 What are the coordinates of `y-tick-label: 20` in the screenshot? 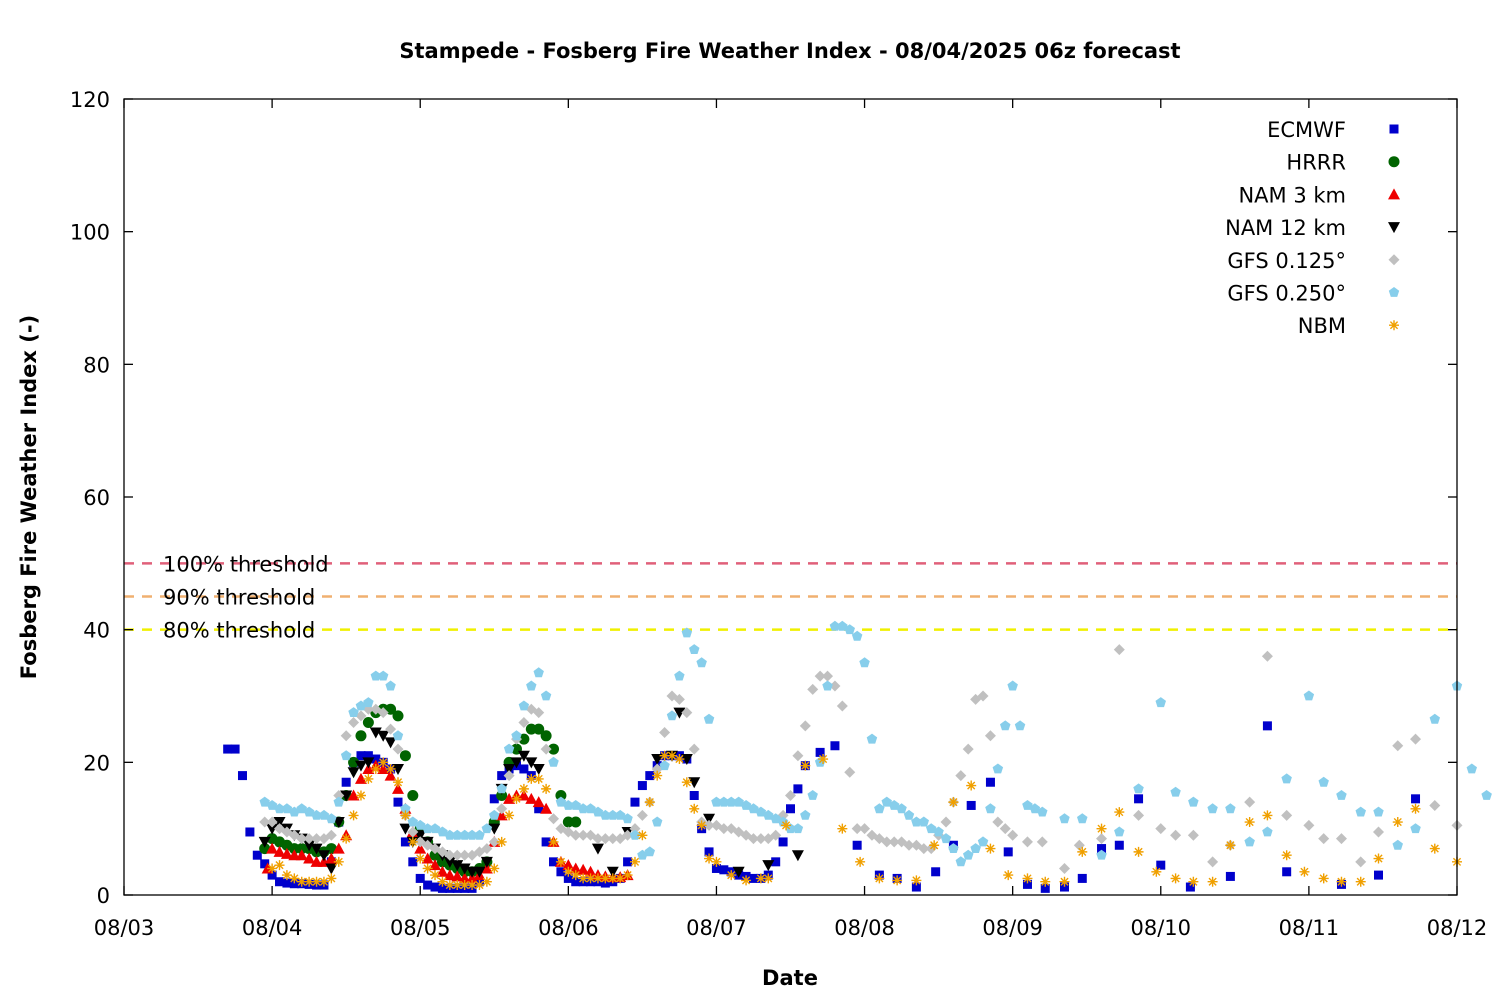 It's located at (96, 763).